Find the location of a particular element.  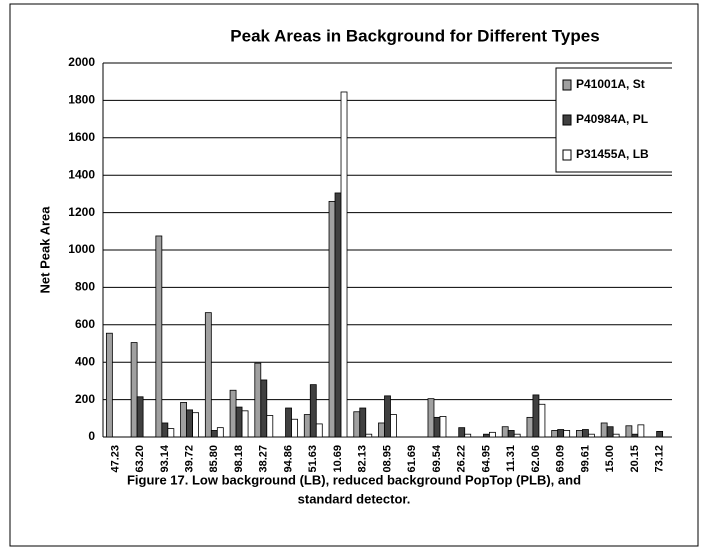

y-tick-label: 0 is located at coordinates (91, 436).